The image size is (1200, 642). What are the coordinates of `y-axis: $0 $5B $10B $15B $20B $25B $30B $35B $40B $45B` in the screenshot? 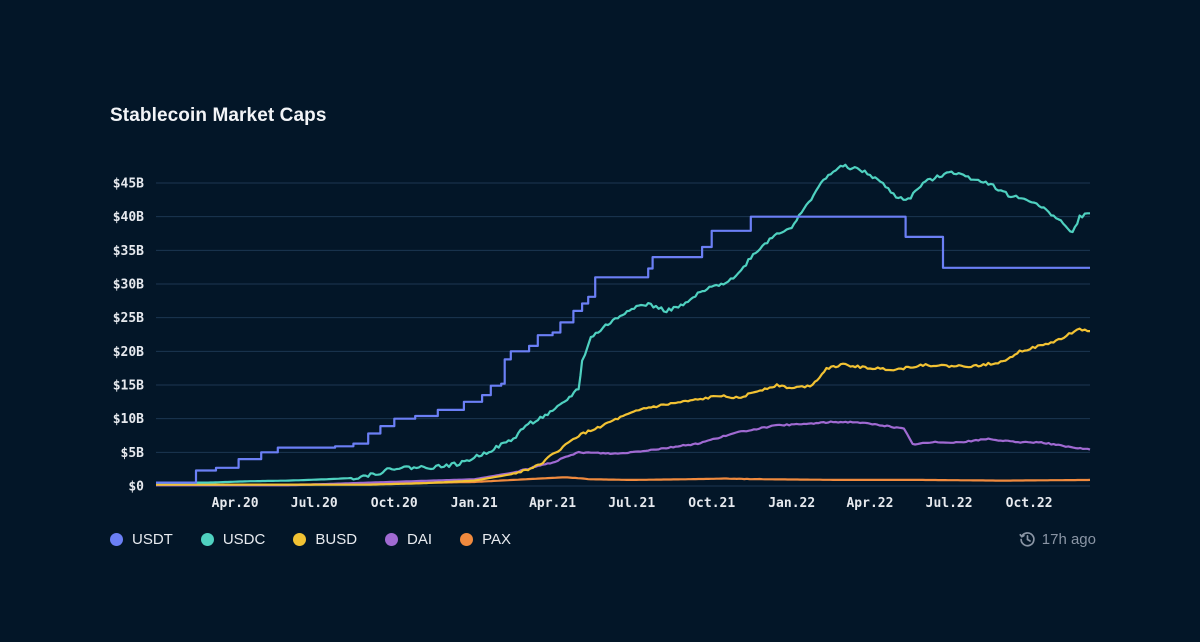 It's located at (128, 336).